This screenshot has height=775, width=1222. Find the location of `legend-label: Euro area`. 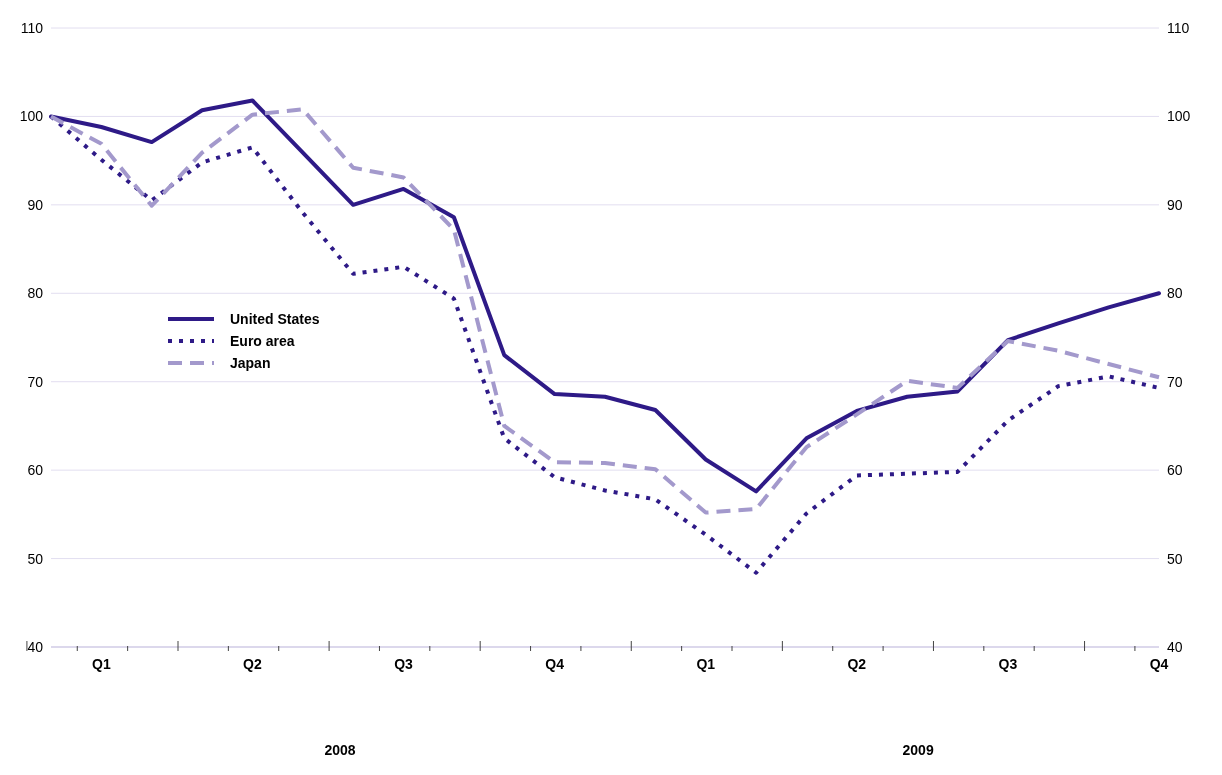

legend-label: Euro area is located at coordinates (262, 341).